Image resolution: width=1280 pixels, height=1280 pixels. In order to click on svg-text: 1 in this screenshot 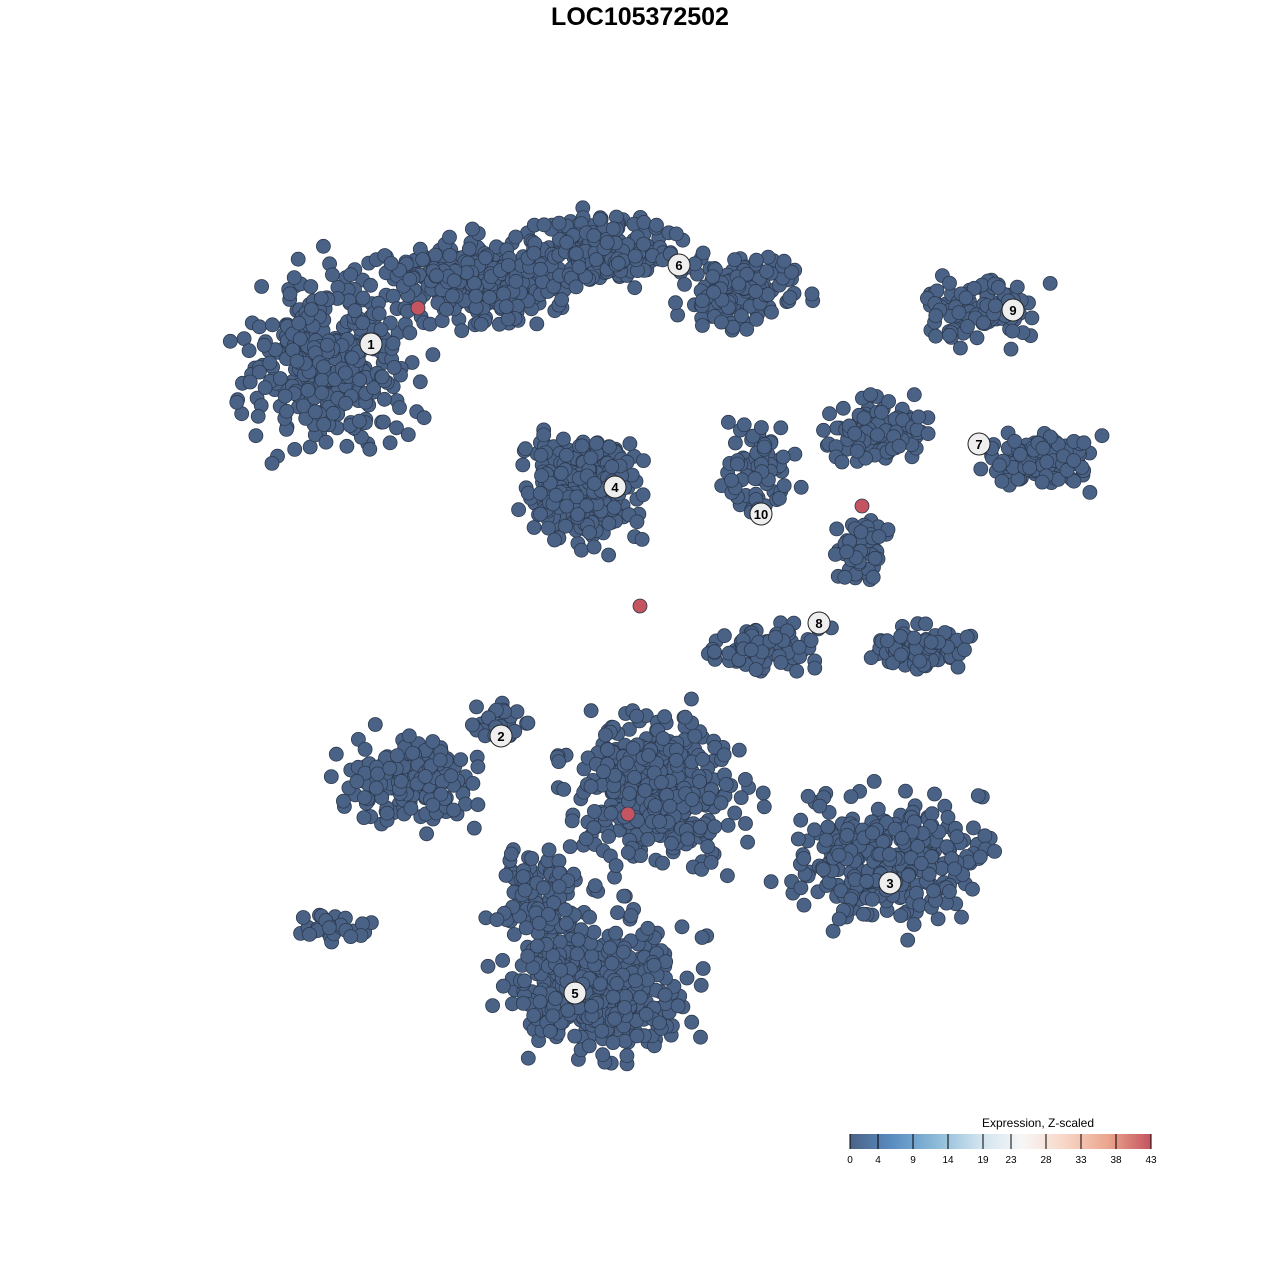, I will do `click(370, 344)`.